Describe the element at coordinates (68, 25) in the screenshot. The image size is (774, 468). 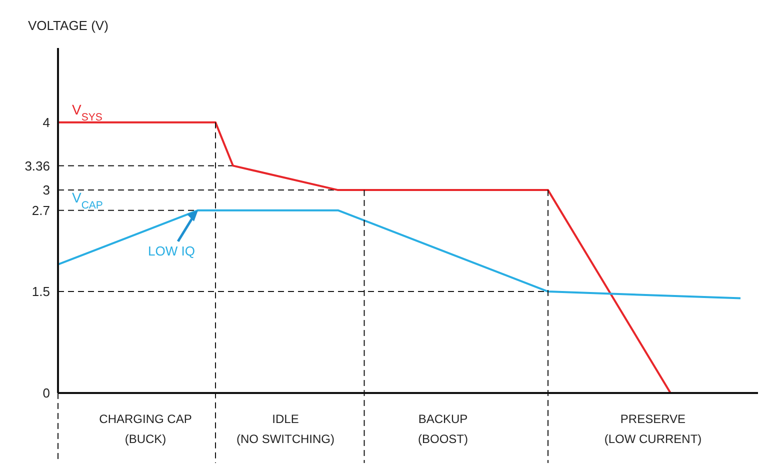
I see `y-axis-title: VOLTAGE (V)` at that location.